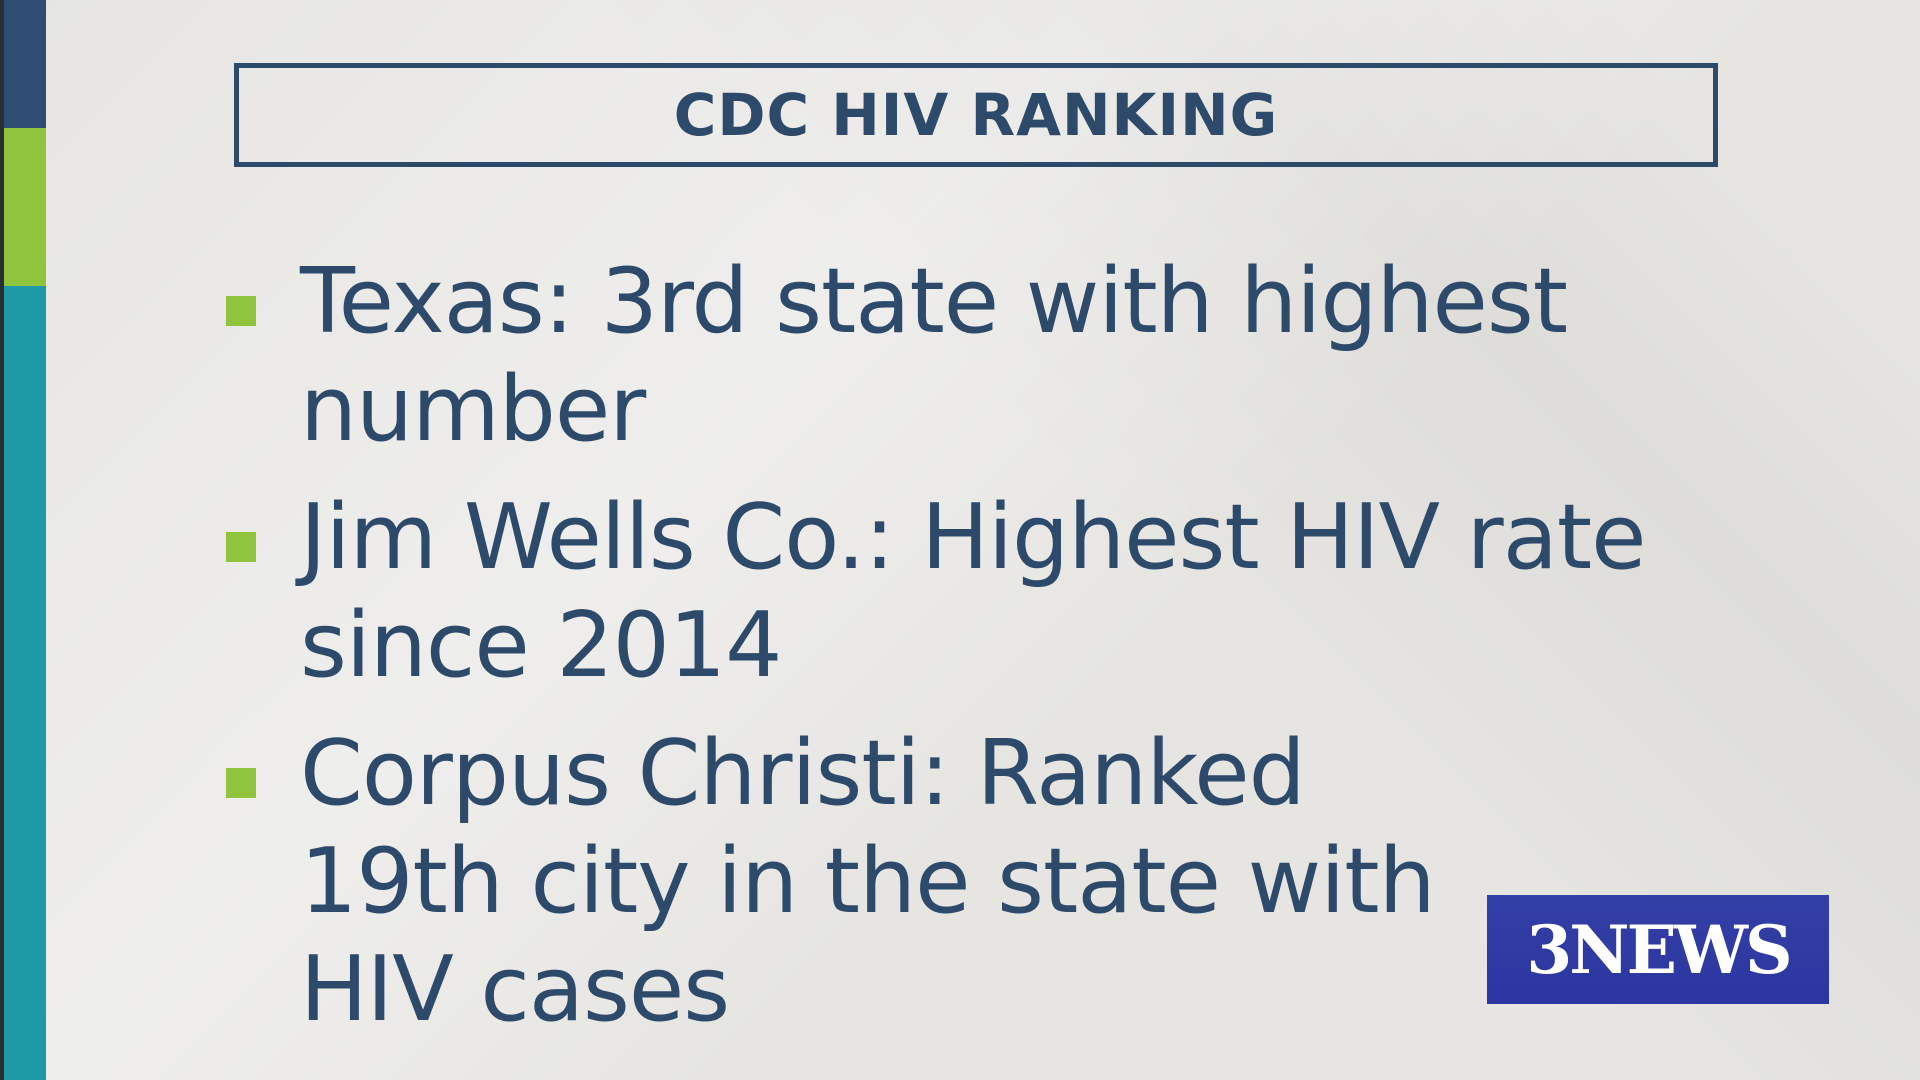 This screenshot has height=1080, width=1920. What do you see at coordinates (2, 540) in the screenshot?
I see `frame-edge` at bounding box center [2, 540].